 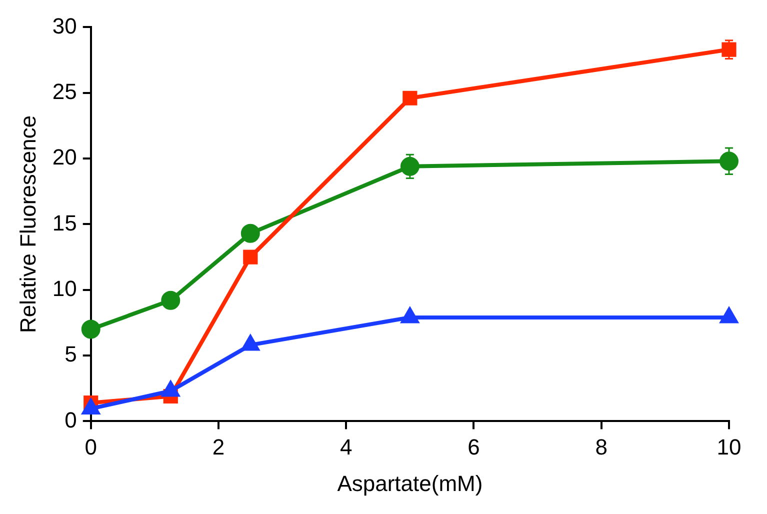 What do you see at coordinates (64, 157) in the screenshot?
I see `y-tick-label: 20` at bounding box center [64, 157].